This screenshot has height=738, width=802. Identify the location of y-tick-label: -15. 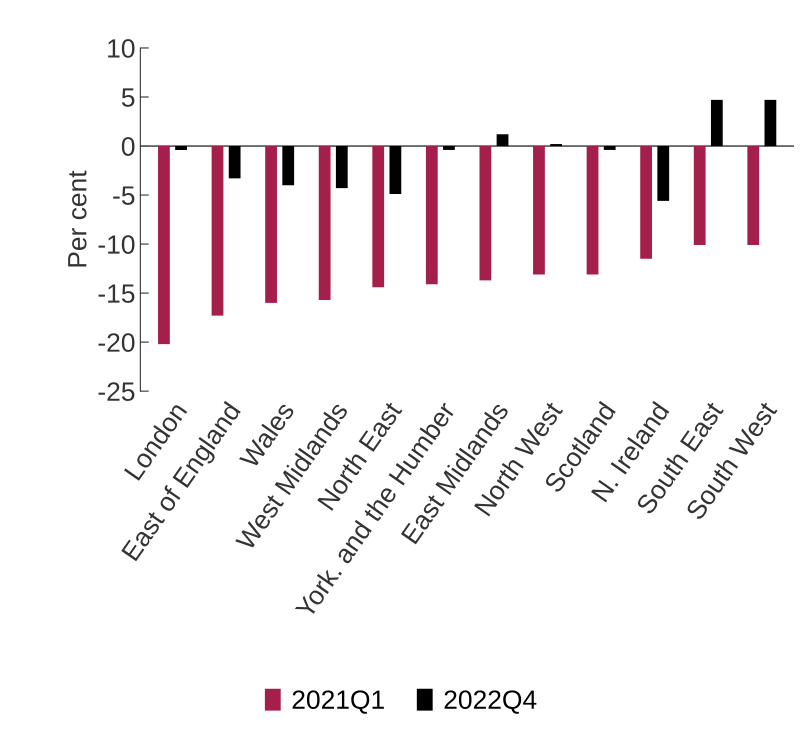
(116, 293).